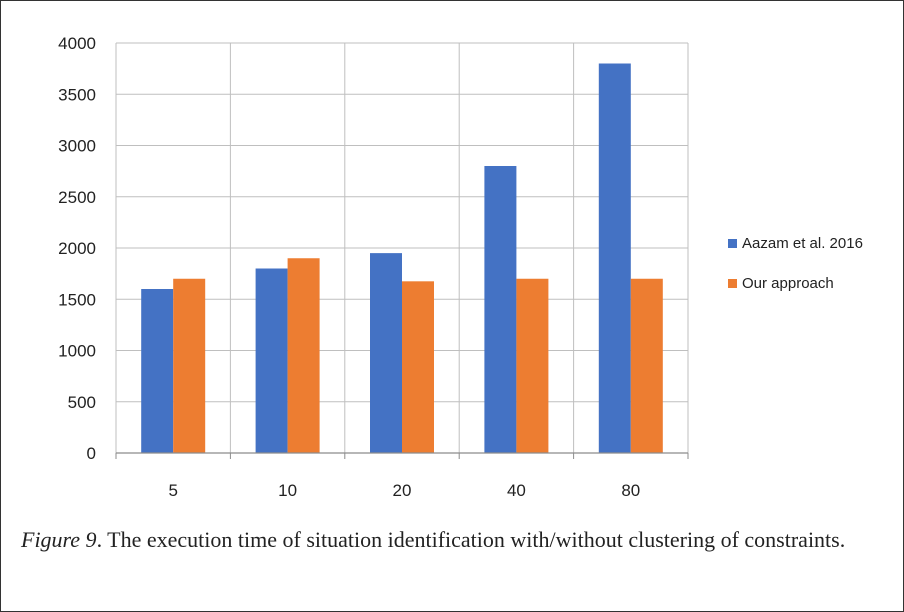 The height and width of the screenshot is (612, 904). I want to click on legend-label-our-approach: Our approach, so click(788, 283).